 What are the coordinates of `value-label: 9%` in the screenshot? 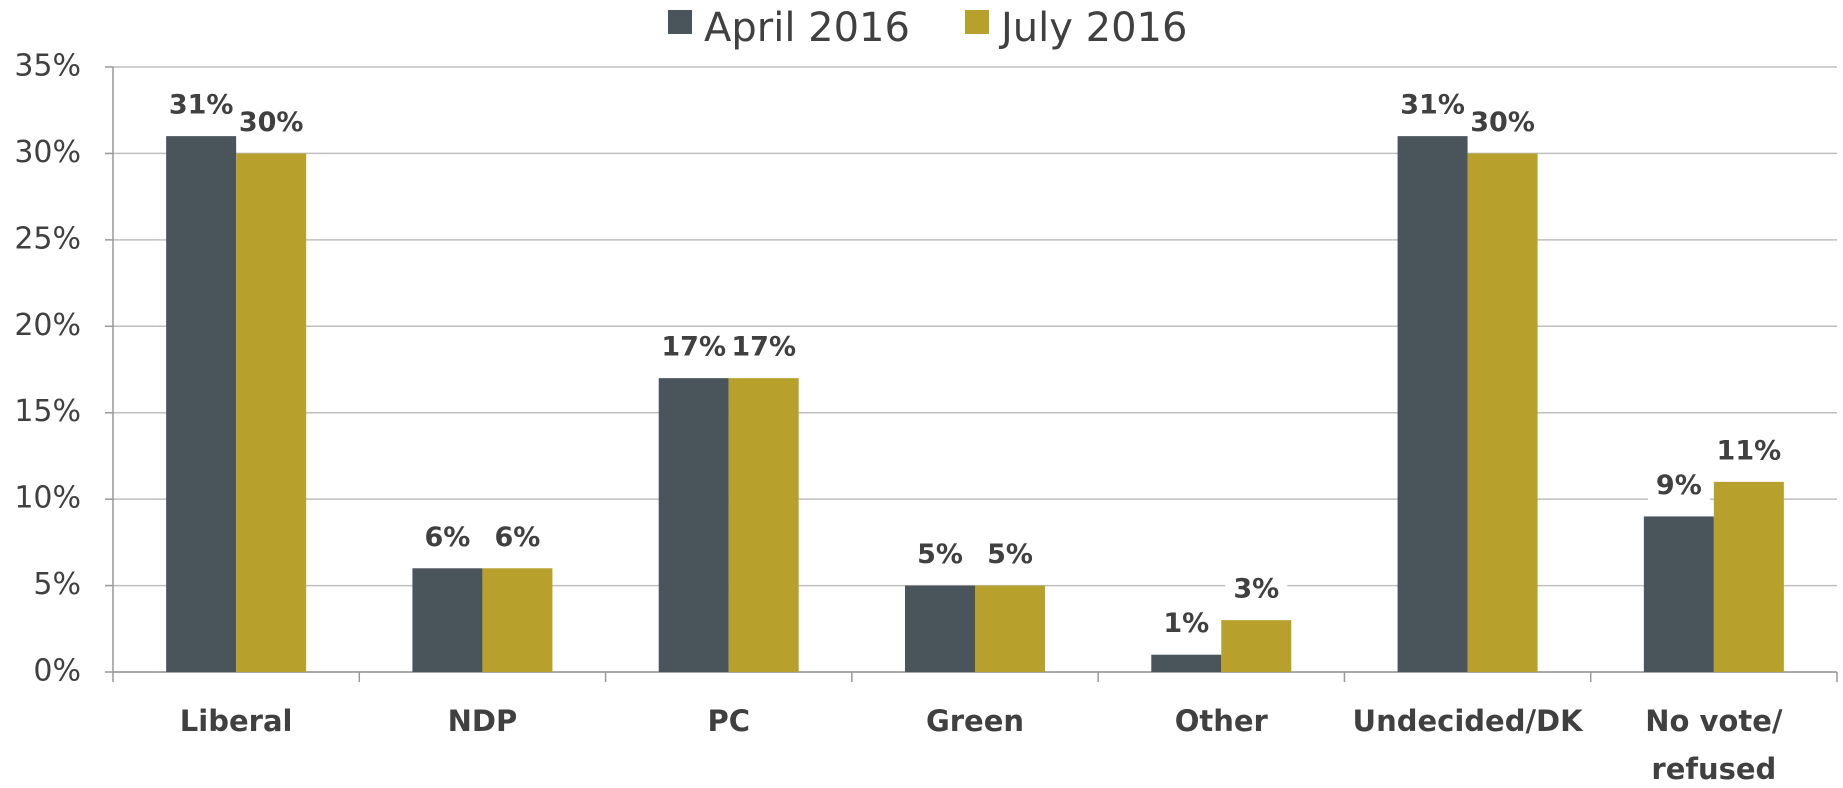 It's located at (1679, 485).